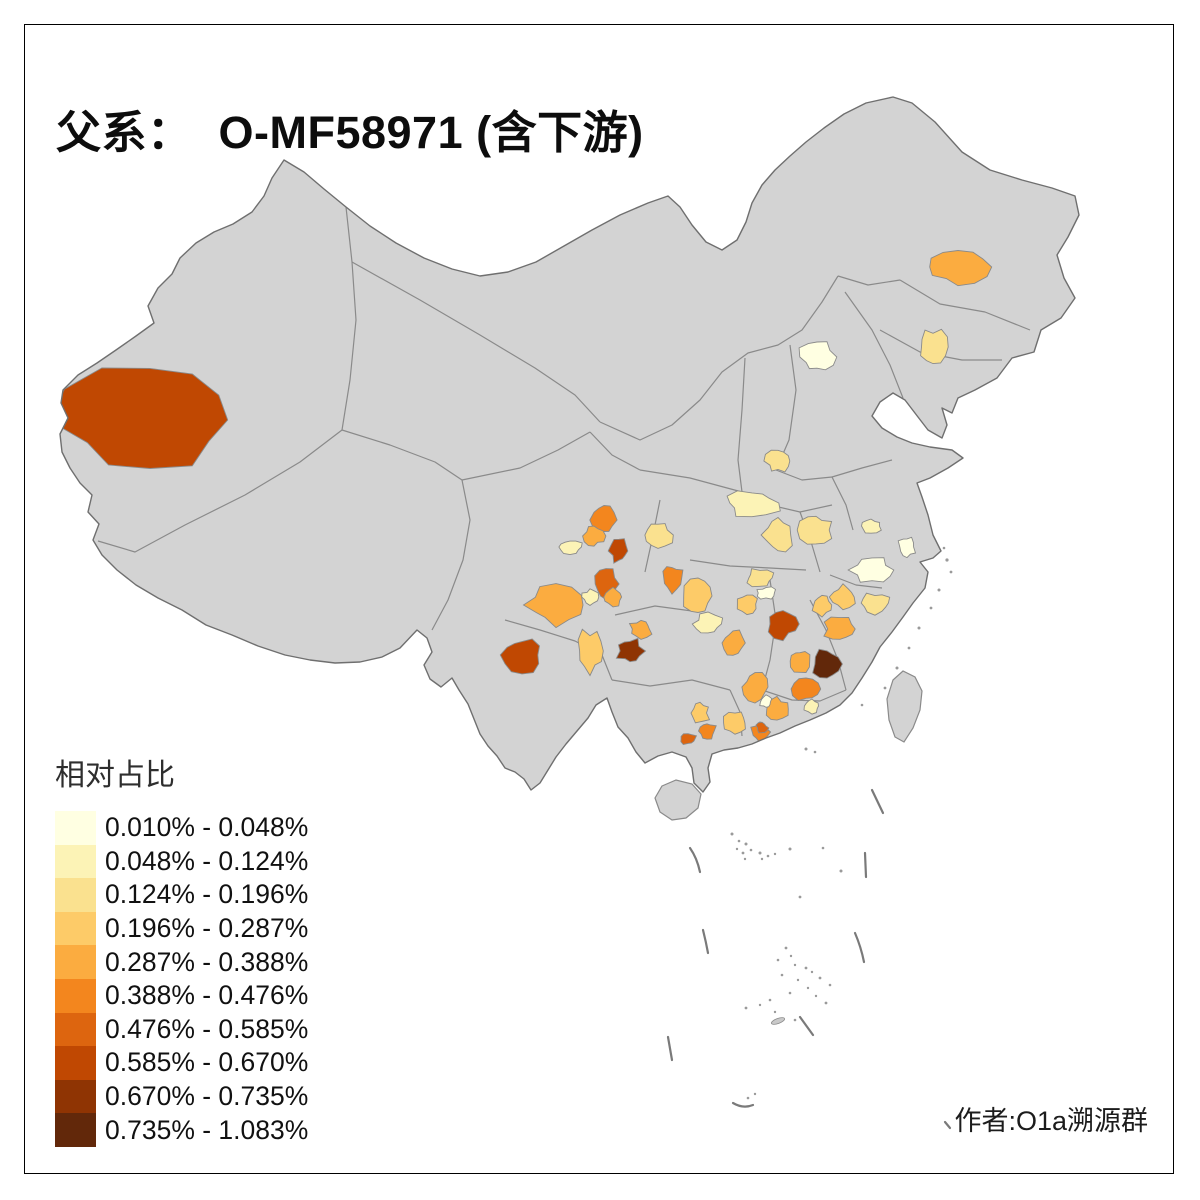 This screenshot has width=1200, height=1200. What do you see at coordinates (207, 928) in the screenshot?
I see `legend-label: 0.196% - 0.287%` at bounding box center [207, 928].